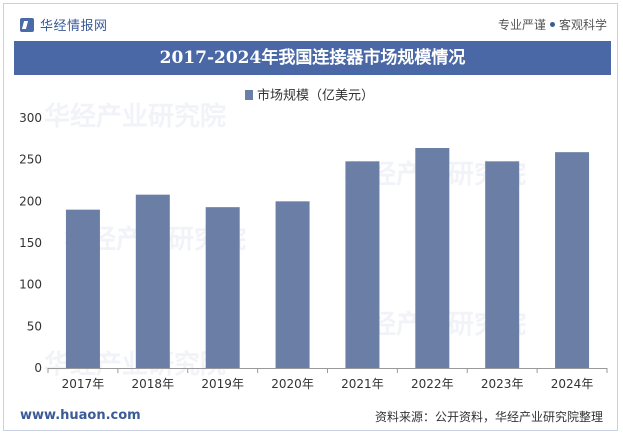 The width and height of the screenshot is (623, 436). What do you see at coordinates (30, 285) in the screenshot?
I see `y-tick-label: 100` at bounding box center [30, 285].